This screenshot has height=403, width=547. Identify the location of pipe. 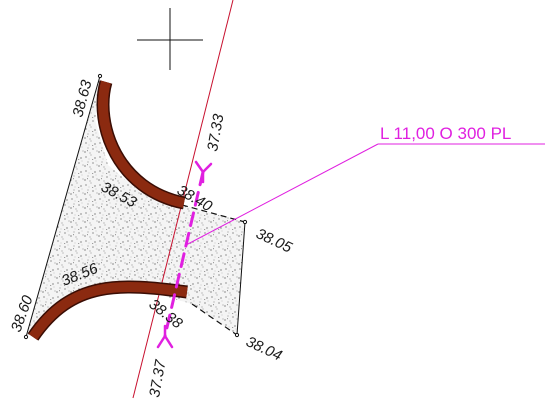
(184, 254).